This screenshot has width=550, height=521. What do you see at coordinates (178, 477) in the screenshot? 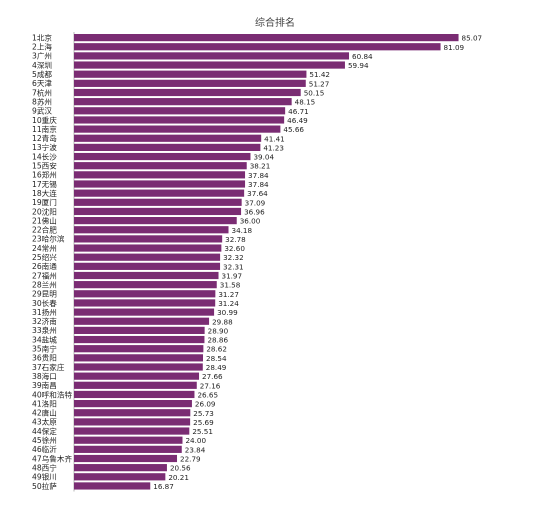
I see `value-label: 20.21` at bounding box center [178, 477].